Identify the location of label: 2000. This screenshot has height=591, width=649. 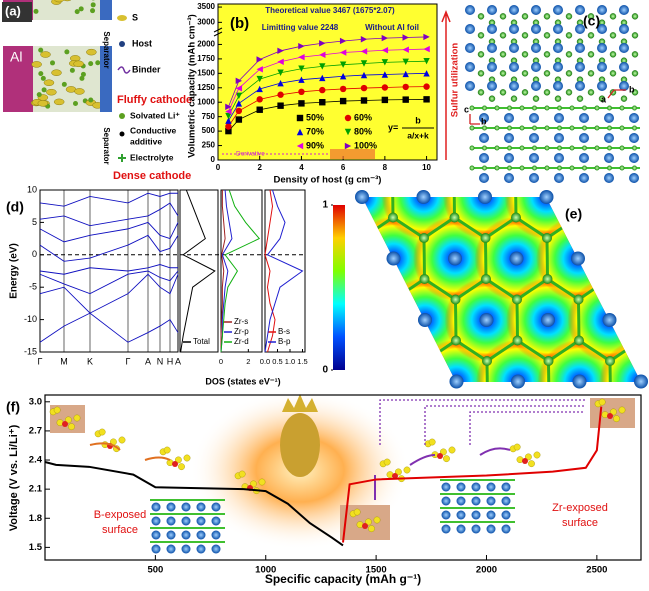
(206, 44).